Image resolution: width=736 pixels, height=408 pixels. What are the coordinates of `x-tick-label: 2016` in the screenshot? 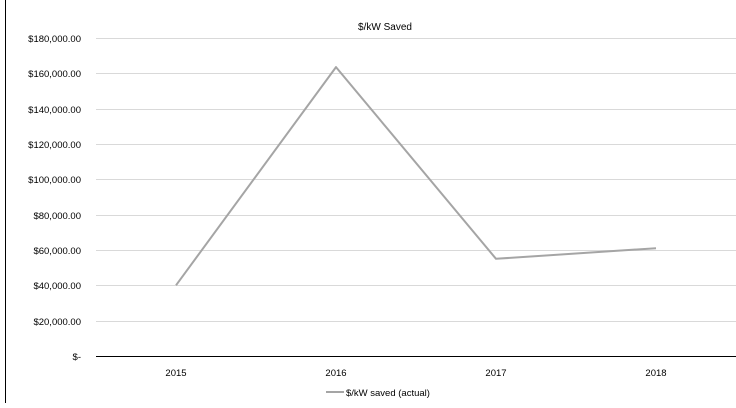 It's located at (335, 373).